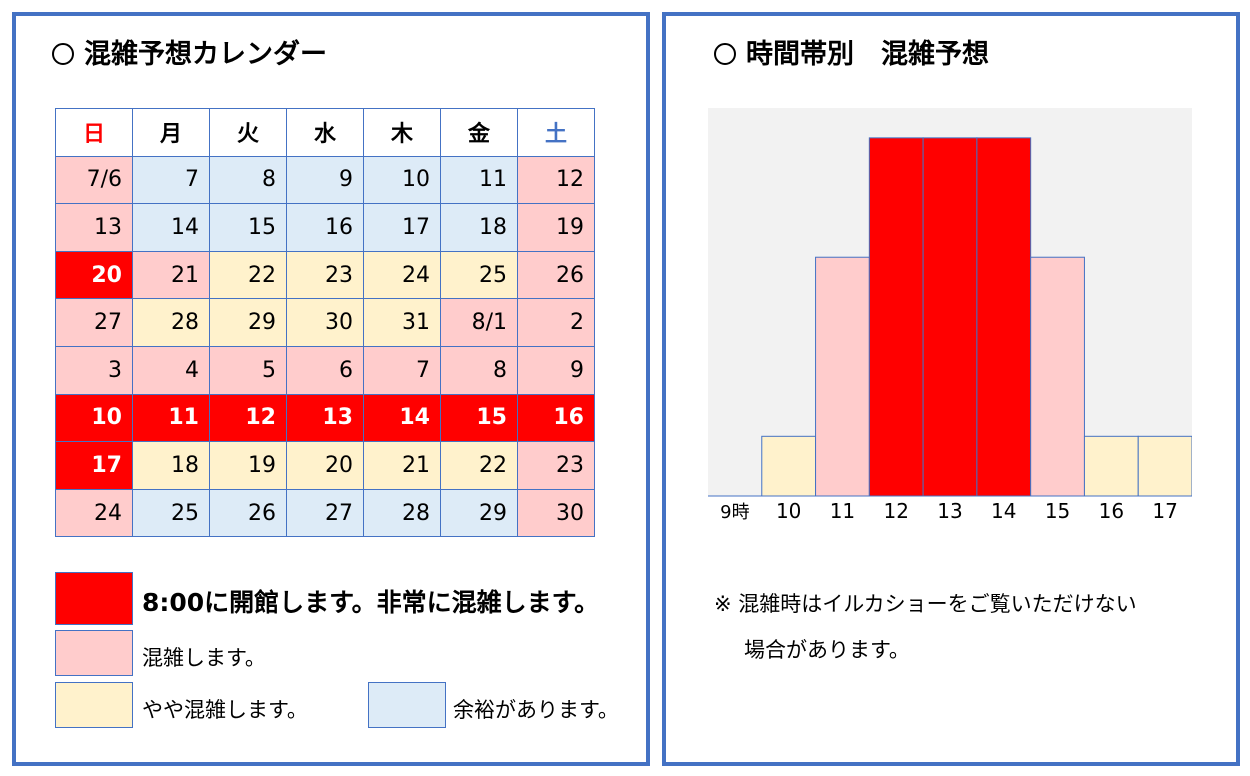  I want to click on note-line-2: 場合があります。, so click(827, 650).